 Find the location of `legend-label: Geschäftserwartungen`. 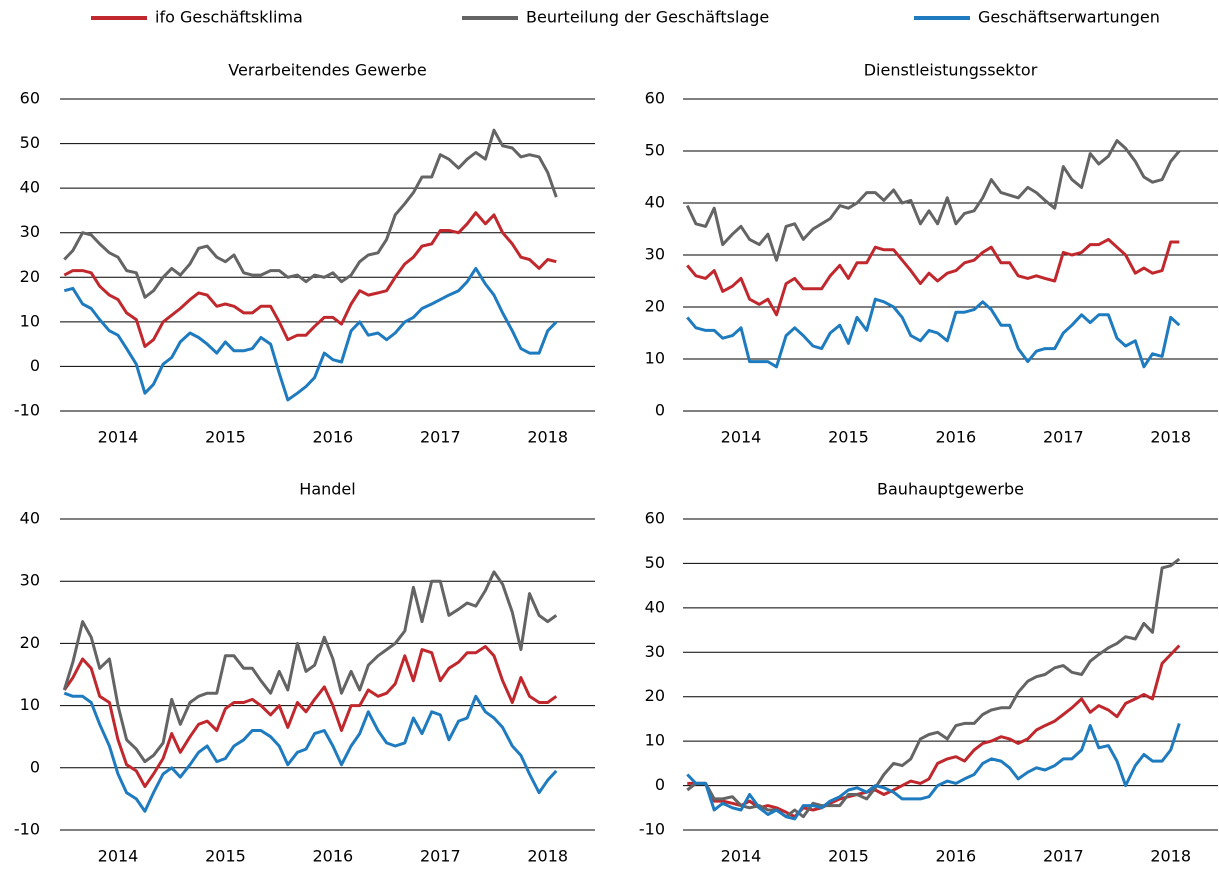

legend-label: Geschäftserwartungen is located at coordinates (1069, 17).